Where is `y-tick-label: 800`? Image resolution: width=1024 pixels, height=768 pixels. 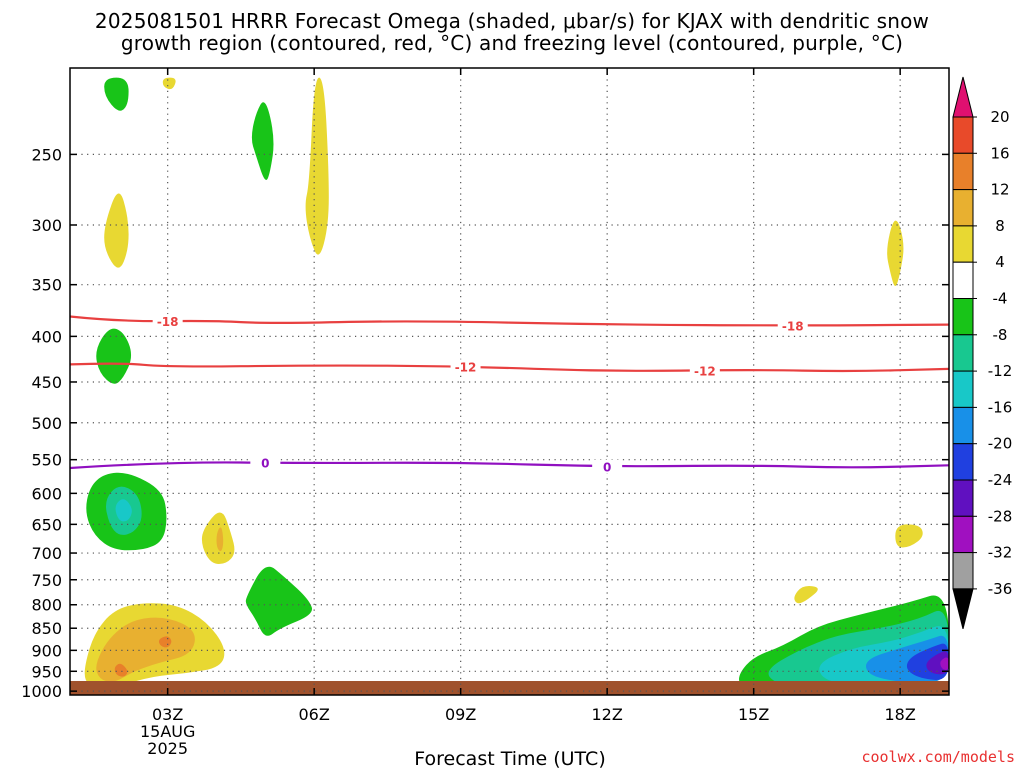 y-tick-label: 800 is located at coordinates (46, 605).